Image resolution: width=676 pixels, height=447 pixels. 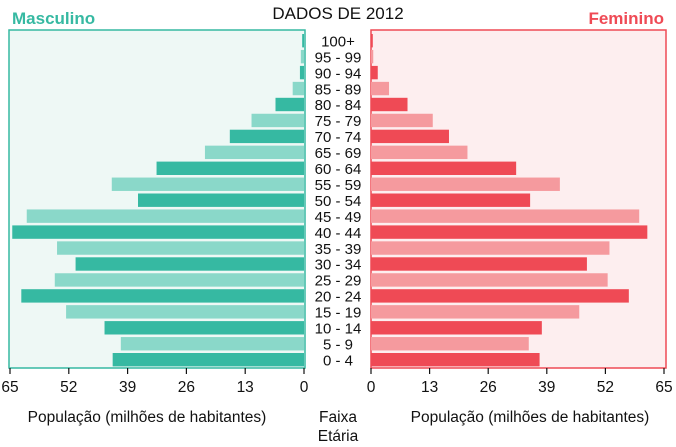 I want to click on age-group-label: 25 - 29, so click(x=338, y=281).